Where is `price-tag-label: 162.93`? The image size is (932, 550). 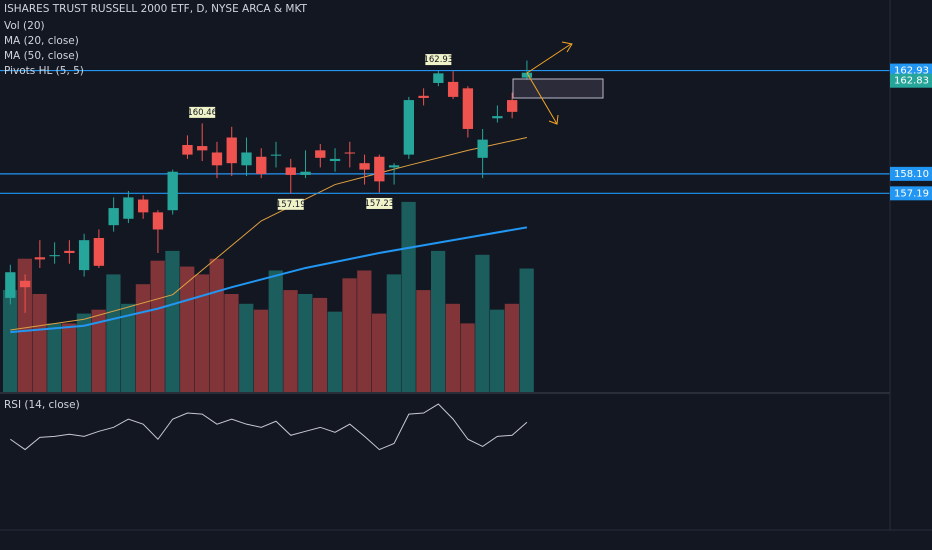 price-tag-label: 162.93 is located at coordinates (911, 71).